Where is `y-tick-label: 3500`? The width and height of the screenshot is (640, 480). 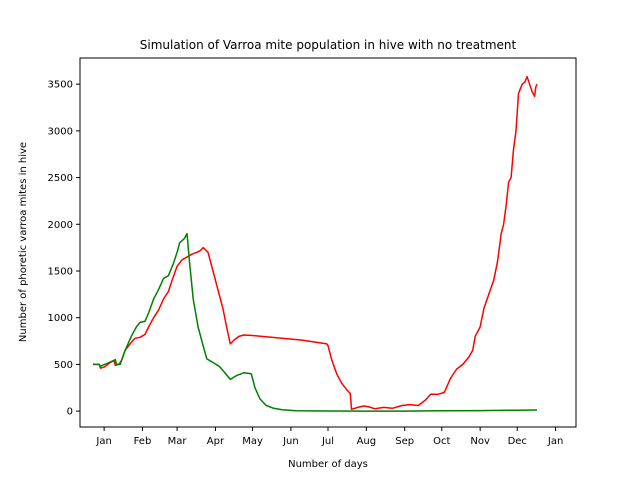 y-tick-label: 3500 is located at coordinates (60, 85).